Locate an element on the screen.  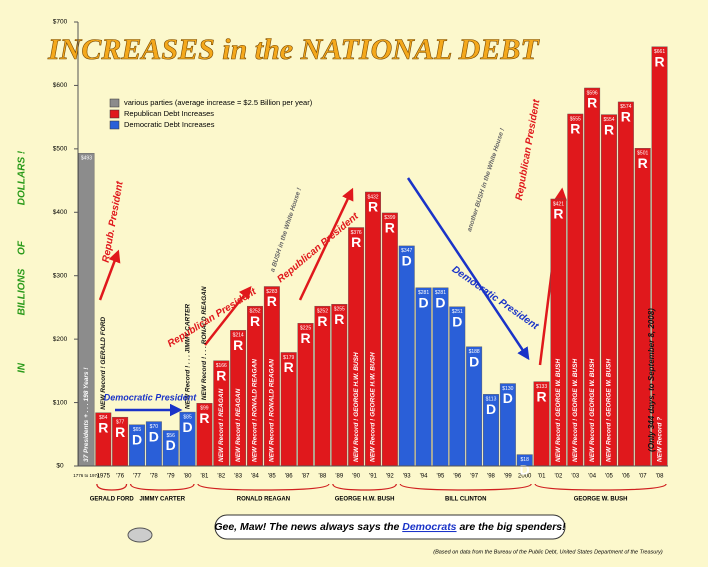
president-label: GERALD FORD is located at coordinates (112, 500).